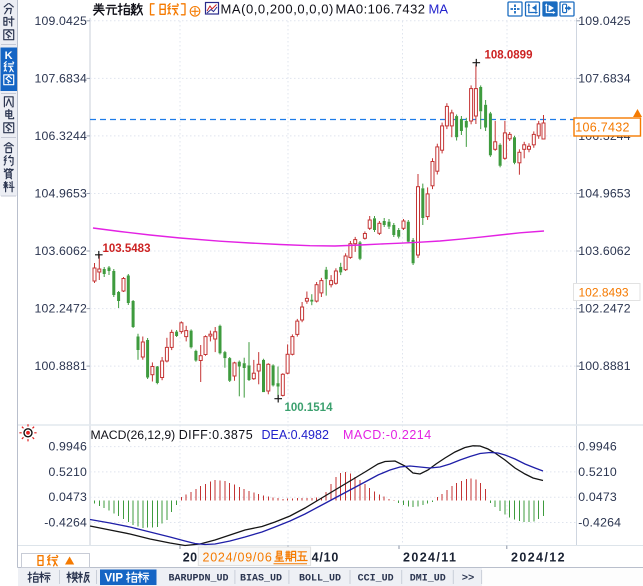  I want to click on svg-text: 20, so click(190, 558).